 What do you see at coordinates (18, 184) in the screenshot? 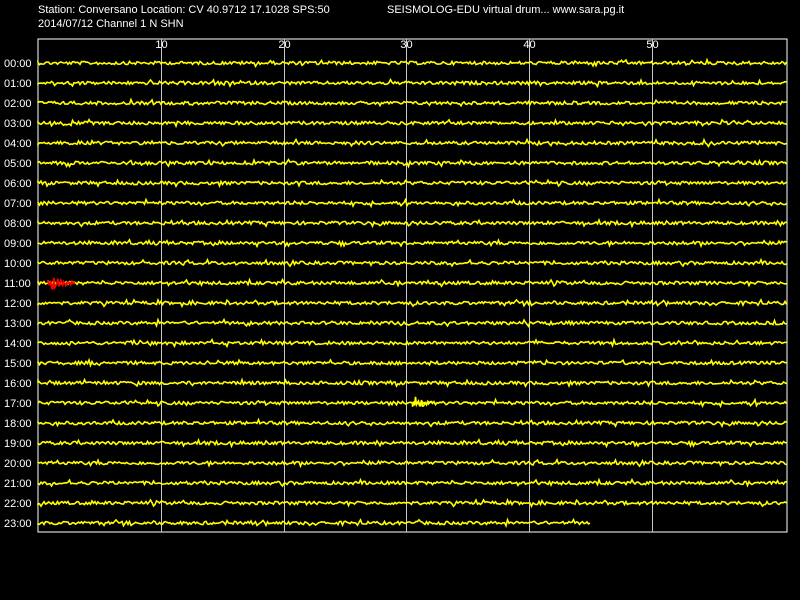
I see `row-label-0600: 06:00` at bounding box center [18, 184].